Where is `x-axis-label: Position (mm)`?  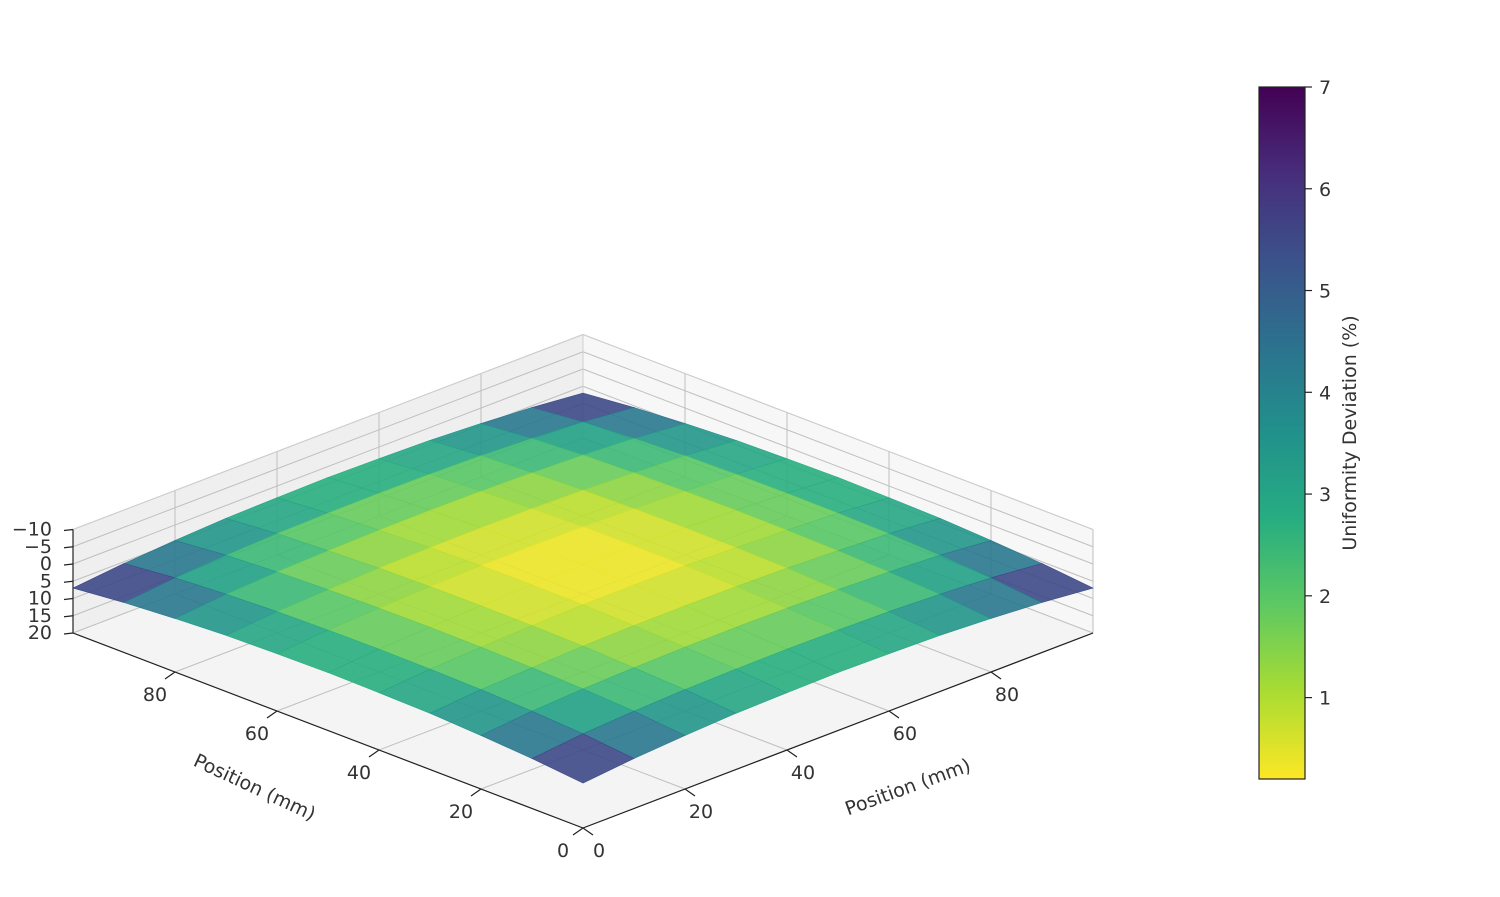 x-axis-label: Position (mm) is located at coordinates (907, 787).